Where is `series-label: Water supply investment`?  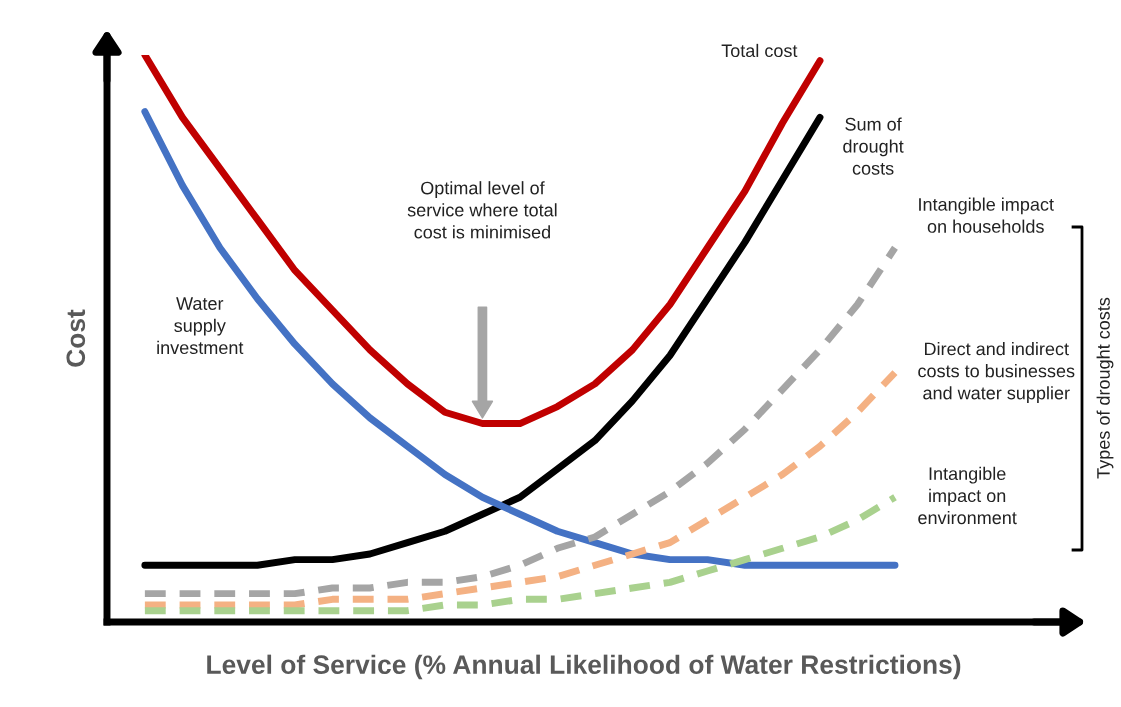
series-label: Water supply investment is located at coordinates (200, 326).